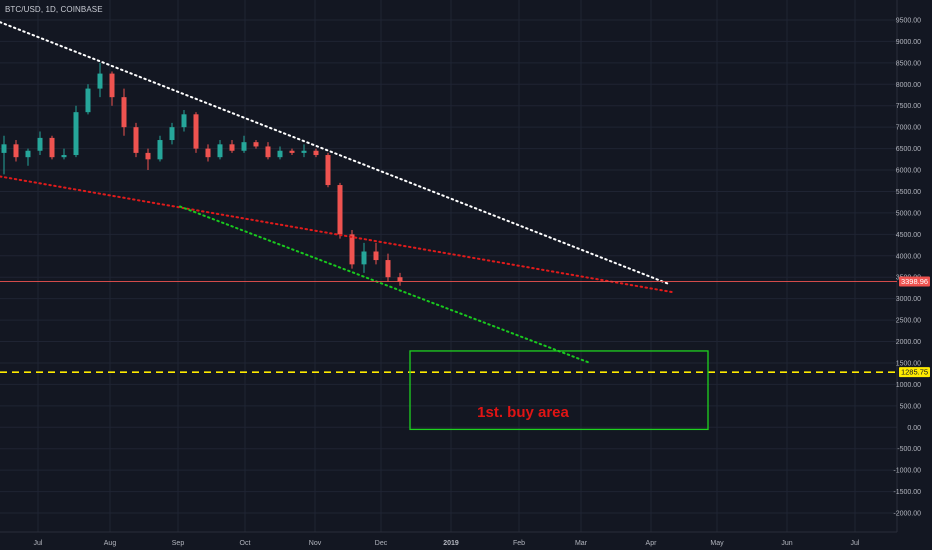 The image size is (932, 550). Describe the element at coordinates (908, 385) in the screenshot. I see `price-tick-label: 1000.00` at that location.